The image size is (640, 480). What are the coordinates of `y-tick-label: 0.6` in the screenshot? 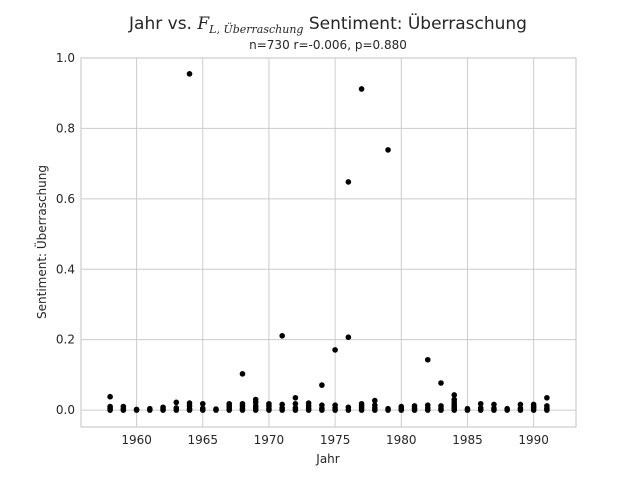 It's located at (65, 199).